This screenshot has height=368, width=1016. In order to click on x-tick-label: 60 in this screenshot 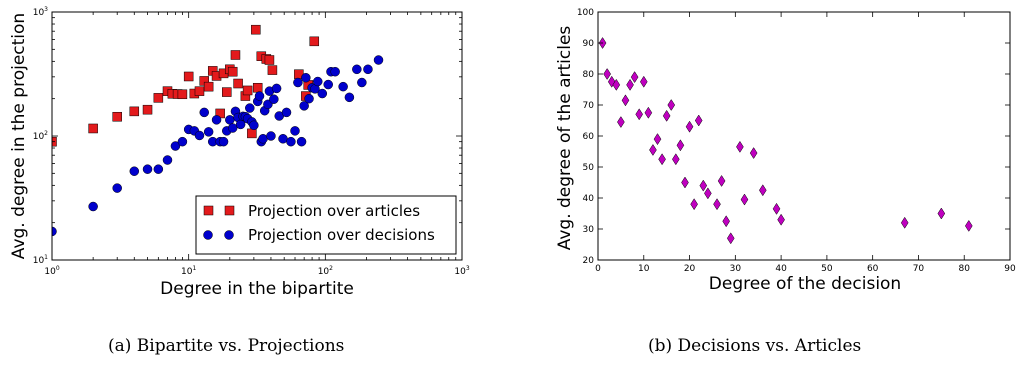, I will do `click(873, 269)`.